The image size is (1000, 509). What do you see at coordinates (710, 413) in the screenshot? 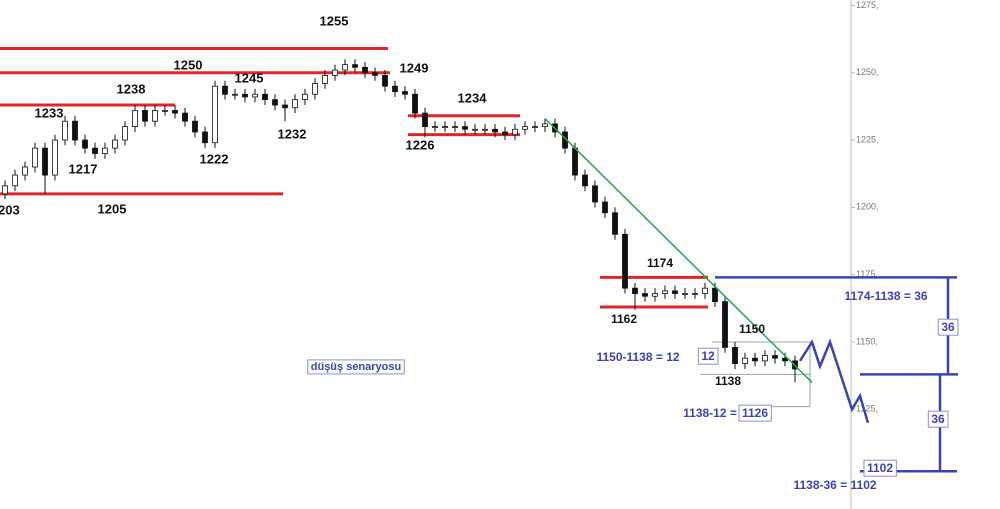
I see `annotation: 1138-12 =` at bounding box center [710, 413].